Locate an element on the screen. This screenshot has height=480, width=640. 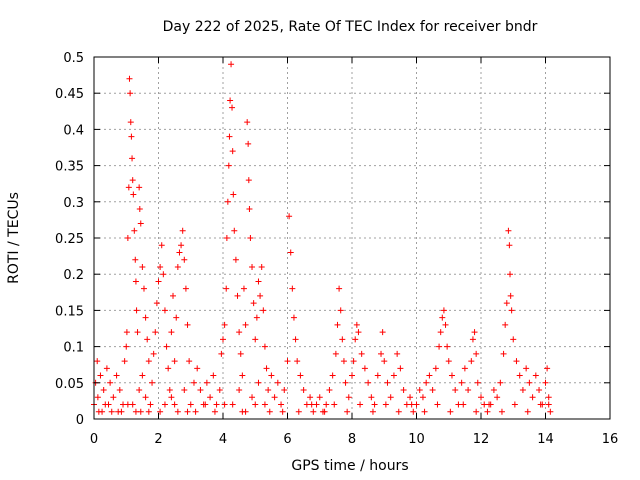
x-tick-label: 0 is located at coordinates (94, 439).